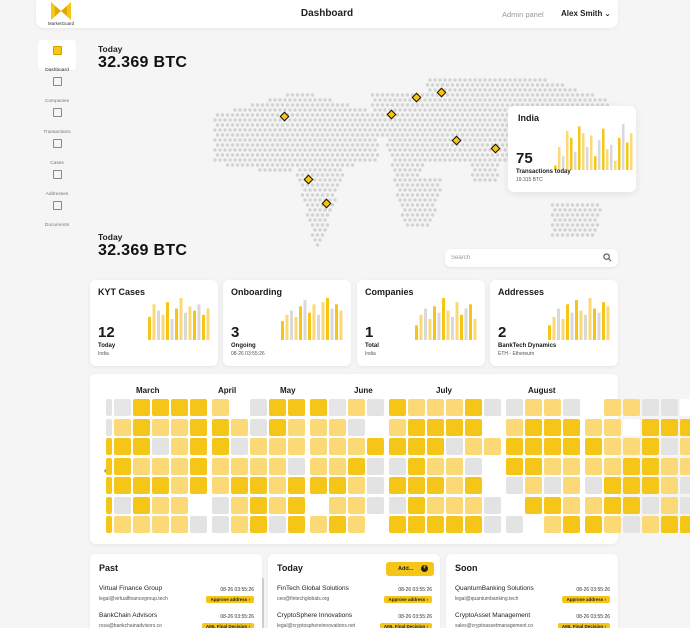  Describe the element at coordinates (57, 56) in the screenshot. I see `sidebar-item-dashboard: Dashboard` at that location.